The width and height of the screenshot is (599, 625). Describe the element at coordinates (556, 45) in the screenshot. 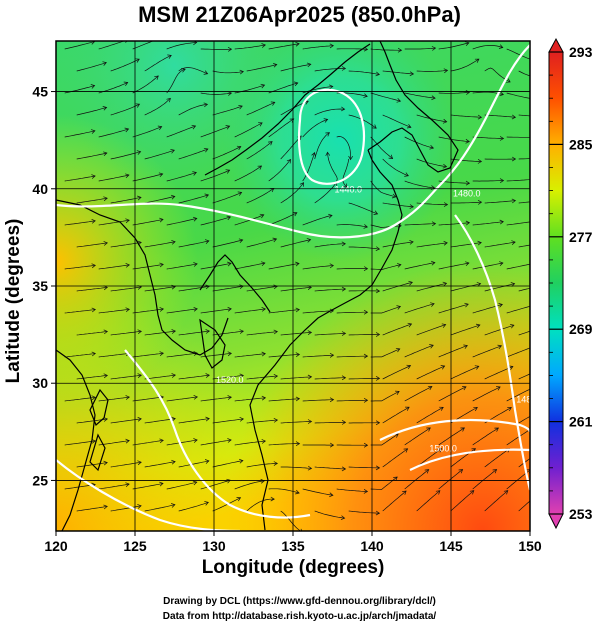

I see `colorbar-max-triangle` at that location.